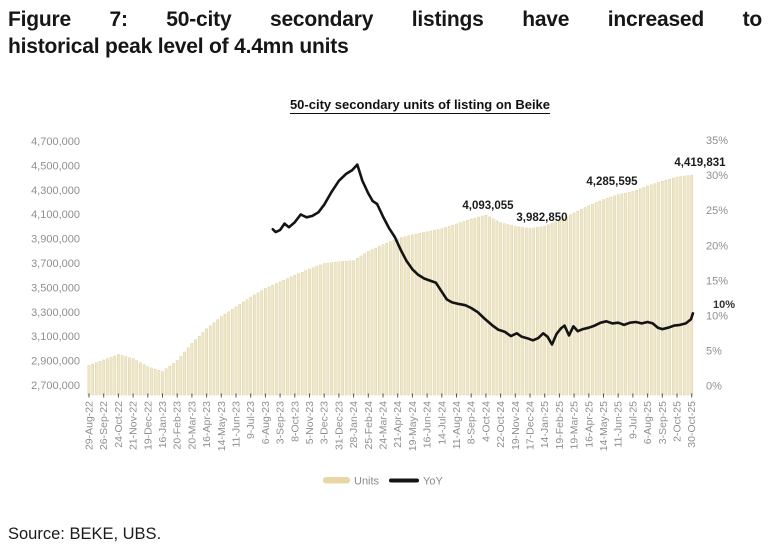 Image resolution: width=770 pixels, height=558 pixels. What do you see at coordinates (589, 424) in the screenshot?
I see `svg-text: 16-Apr-25` at bounding box center [589, 424].